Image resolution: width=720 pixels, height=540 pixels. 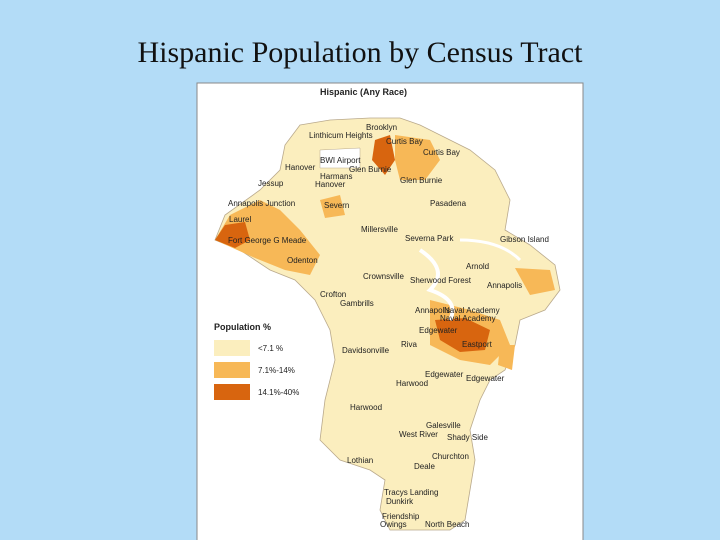 What do you see at coordinates (336, 205) in the screenshot?
I see `place-label: Severn` at bounding box center [336, 205].